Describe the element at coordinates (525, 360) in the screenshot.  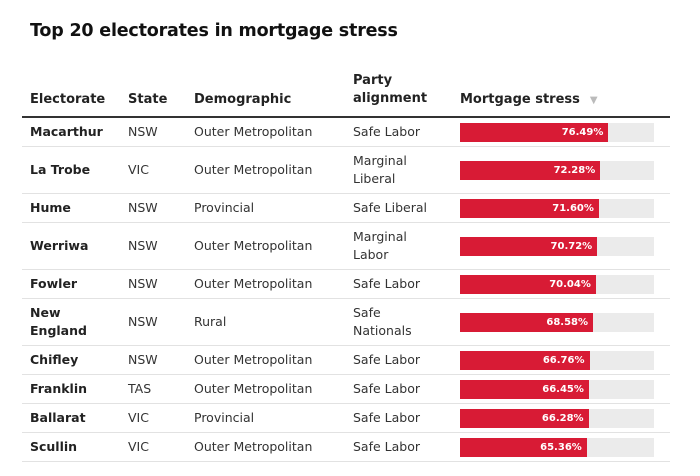
I see `stress-bar: 66.76%` at that location.